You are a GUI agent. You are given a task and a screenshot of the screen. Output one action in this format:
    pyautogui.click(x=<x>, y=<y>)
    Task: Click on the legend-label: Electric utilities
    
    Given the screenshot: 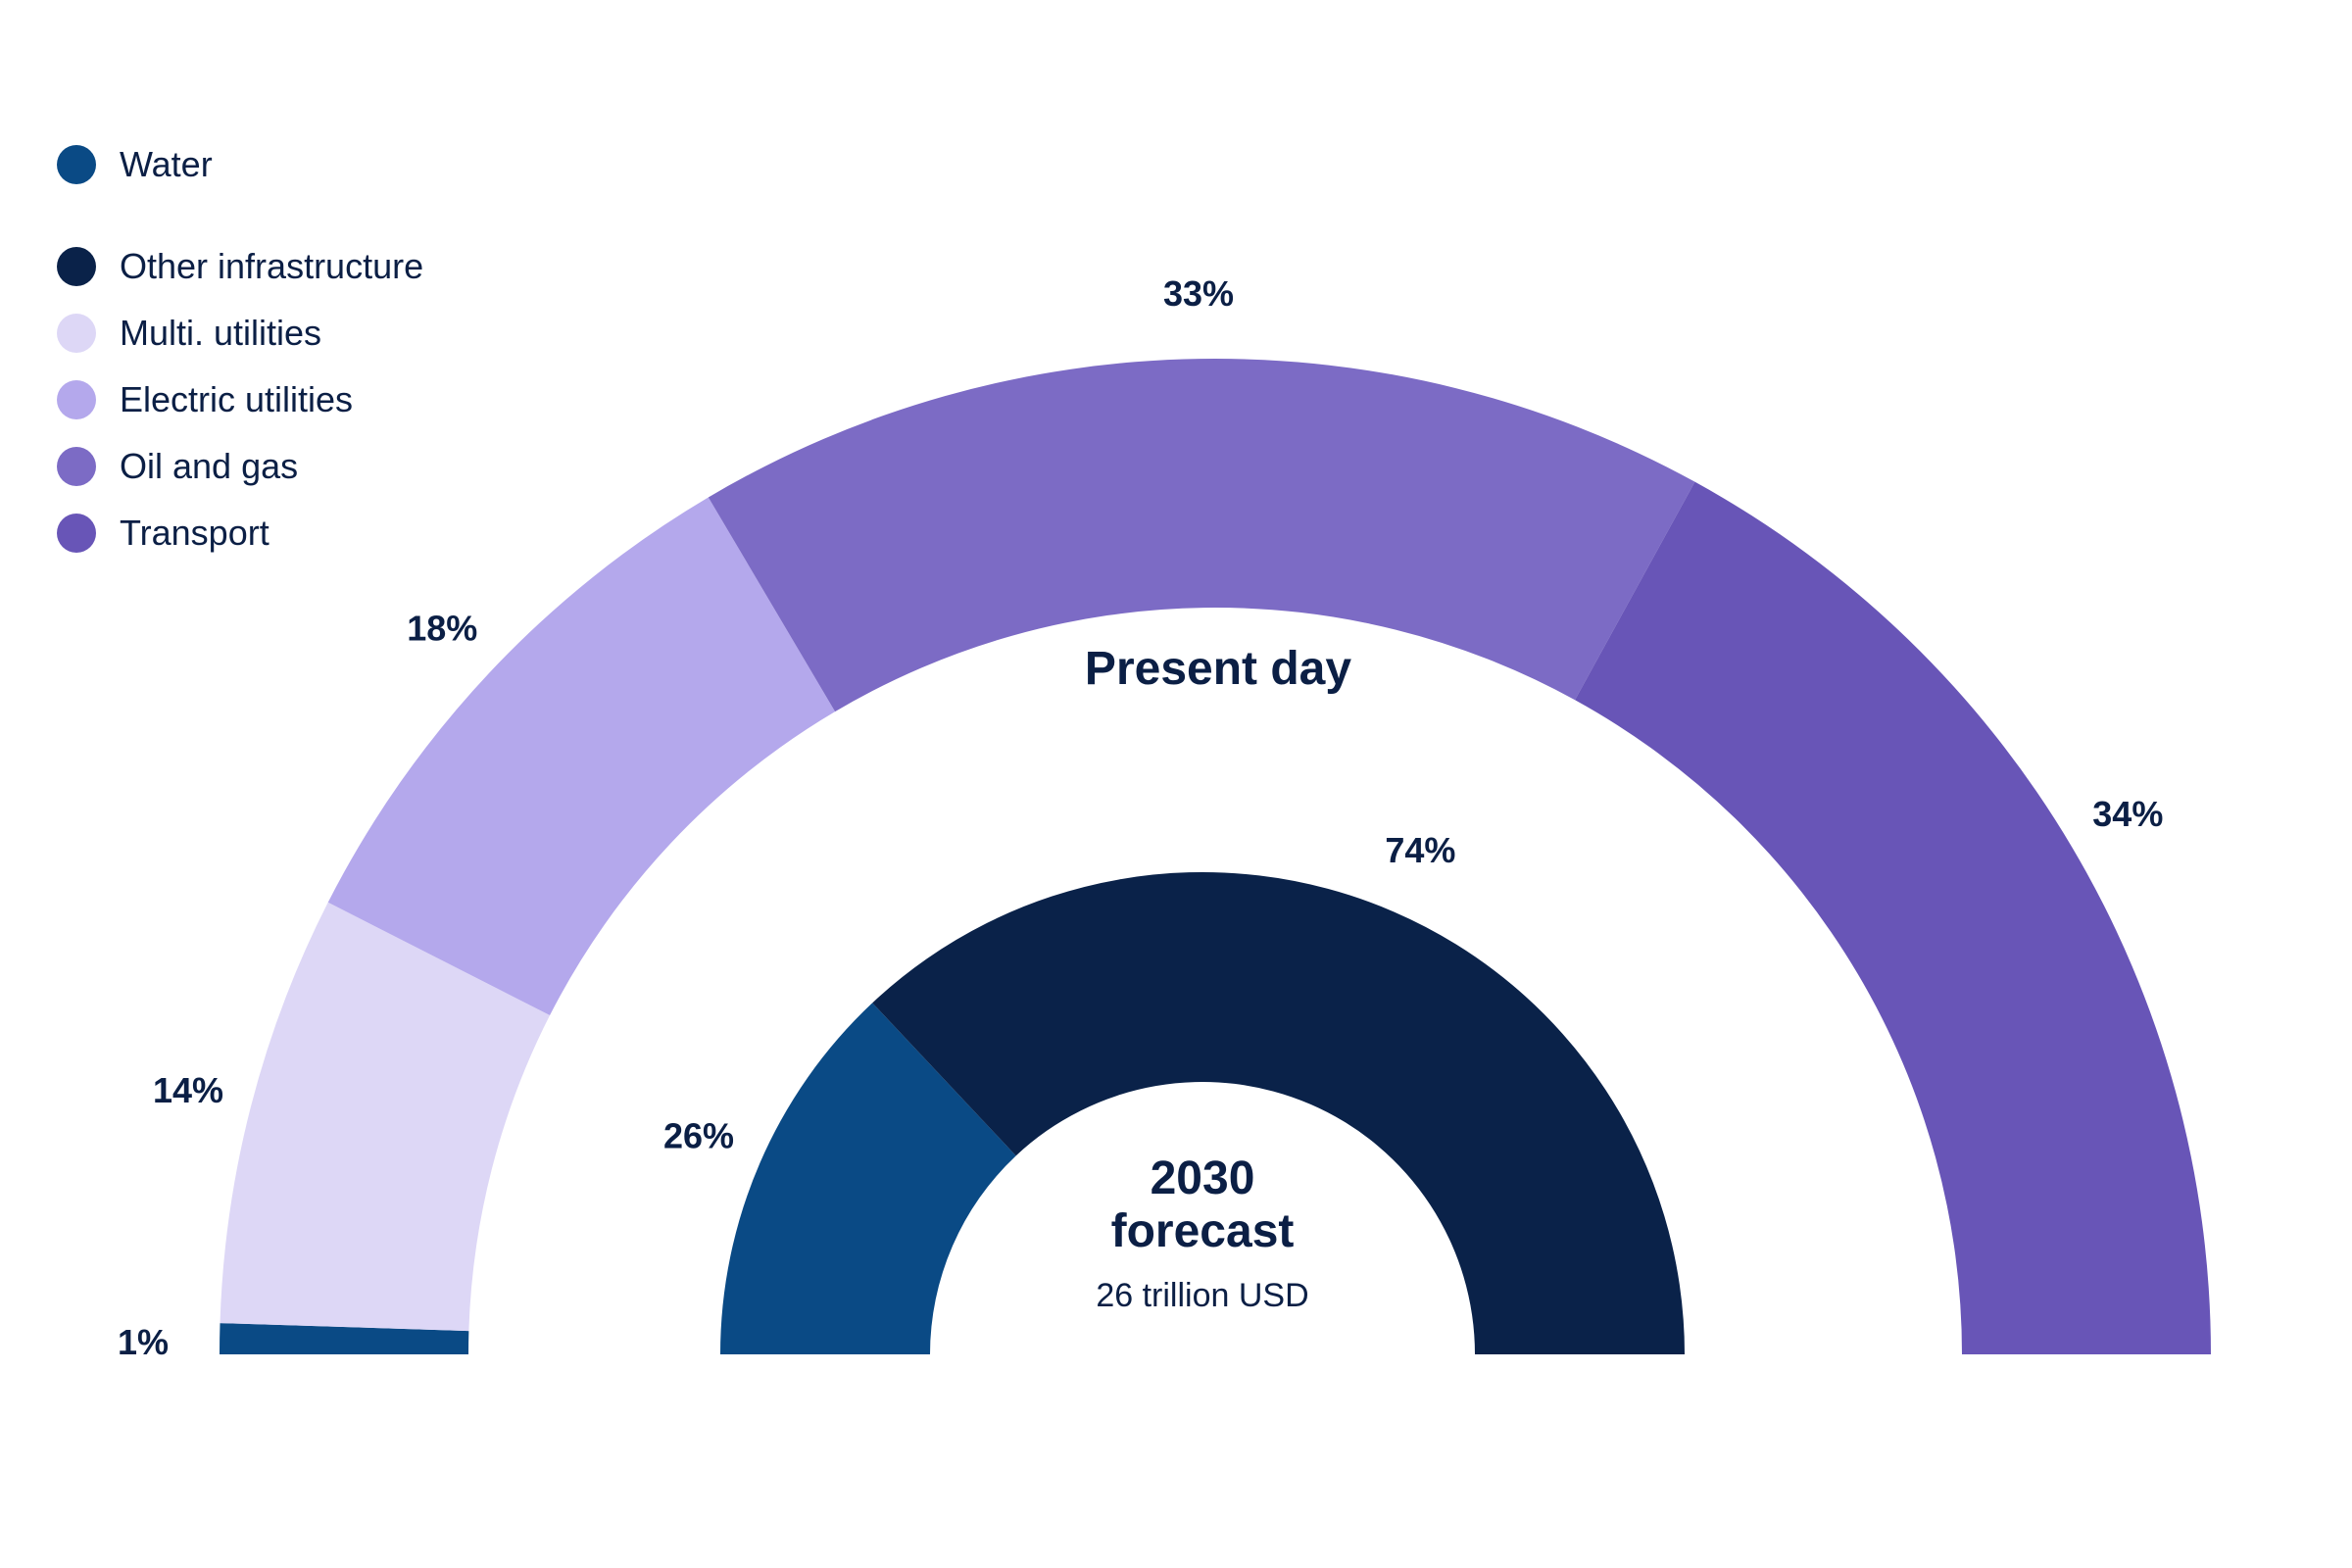 What is the action you would take?
    pyautogui.click(x=237, y=399)
    